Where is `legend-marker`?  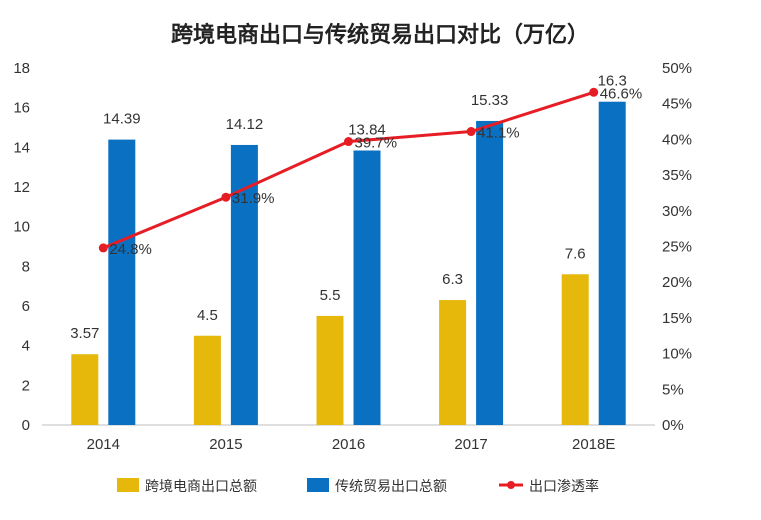
legend-marker is located at coordinates (511, 485).